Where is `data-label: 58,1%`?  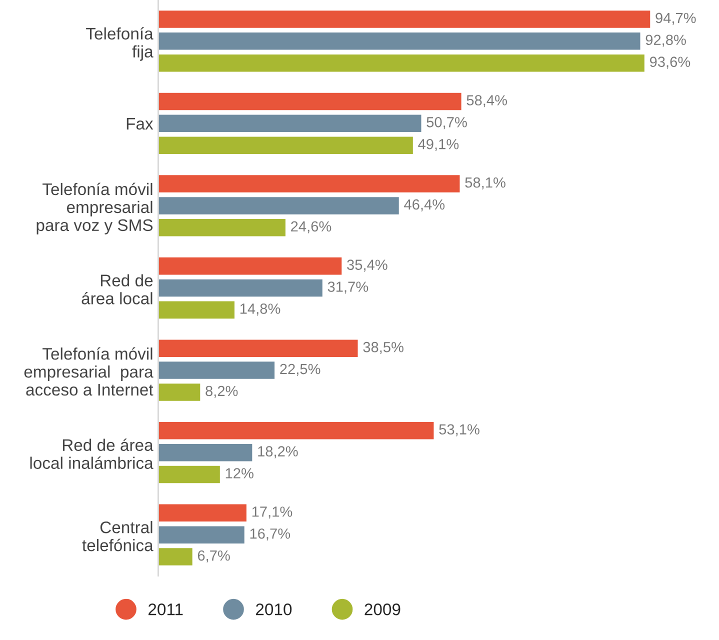 data-label: 58,1% is located at coordinates (485, 183).